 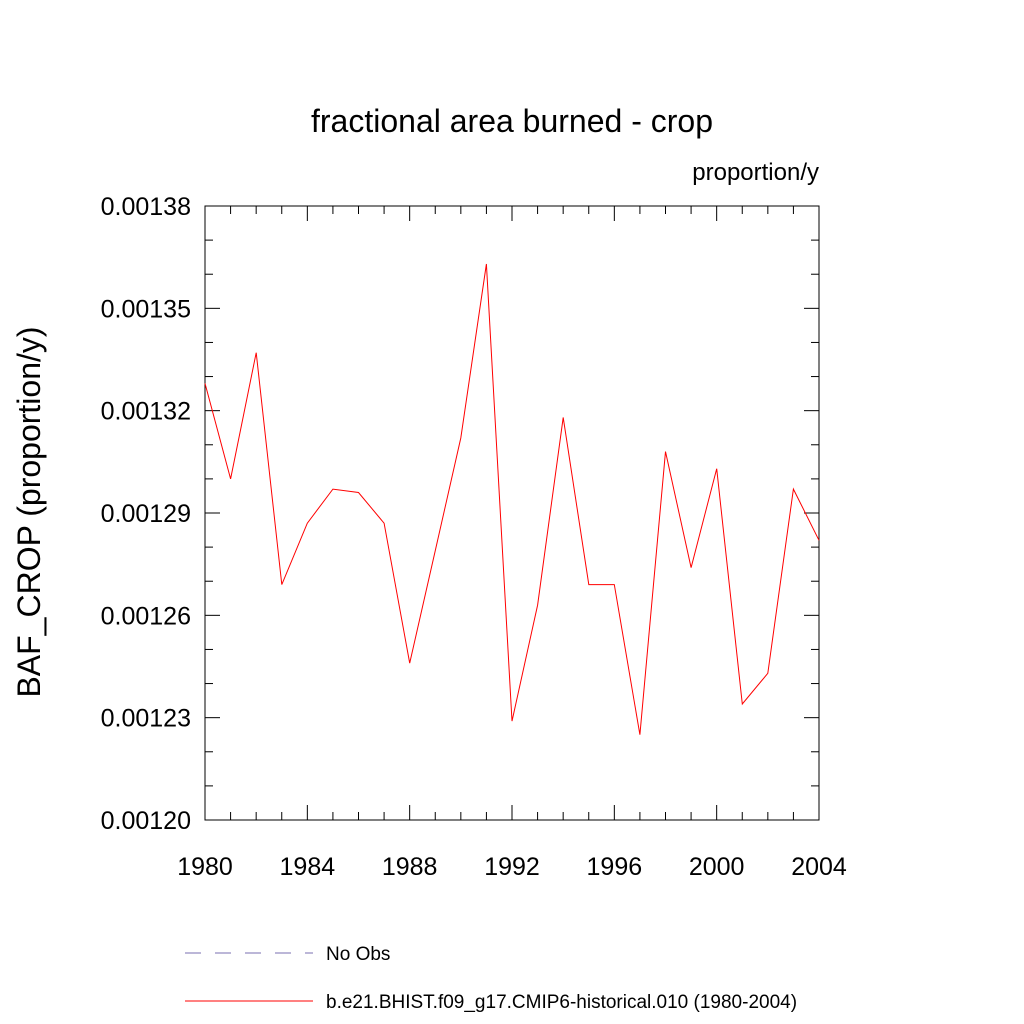 What do you see at coordinates (308, 867) in the screenshot?
I see `x-tick-label: 1984` at bounding box center [308, 867].